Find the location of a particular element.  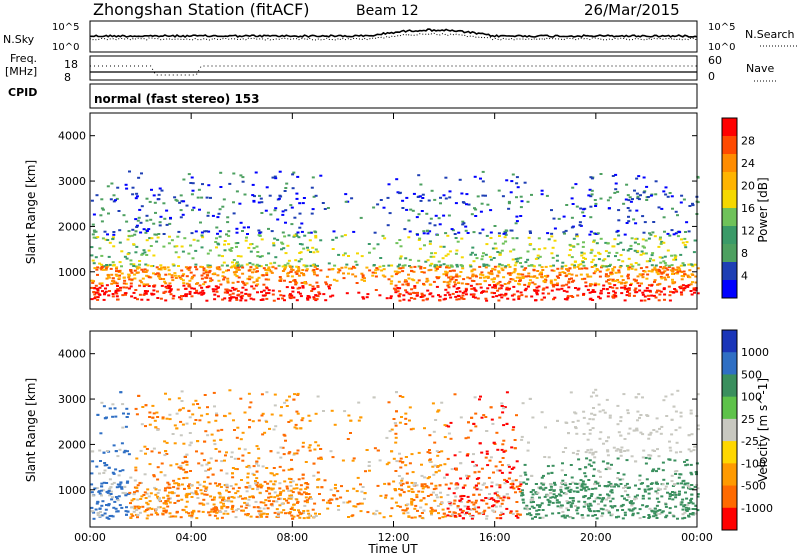

freq-tick-top: 18 is located at coordinates (71, 64).